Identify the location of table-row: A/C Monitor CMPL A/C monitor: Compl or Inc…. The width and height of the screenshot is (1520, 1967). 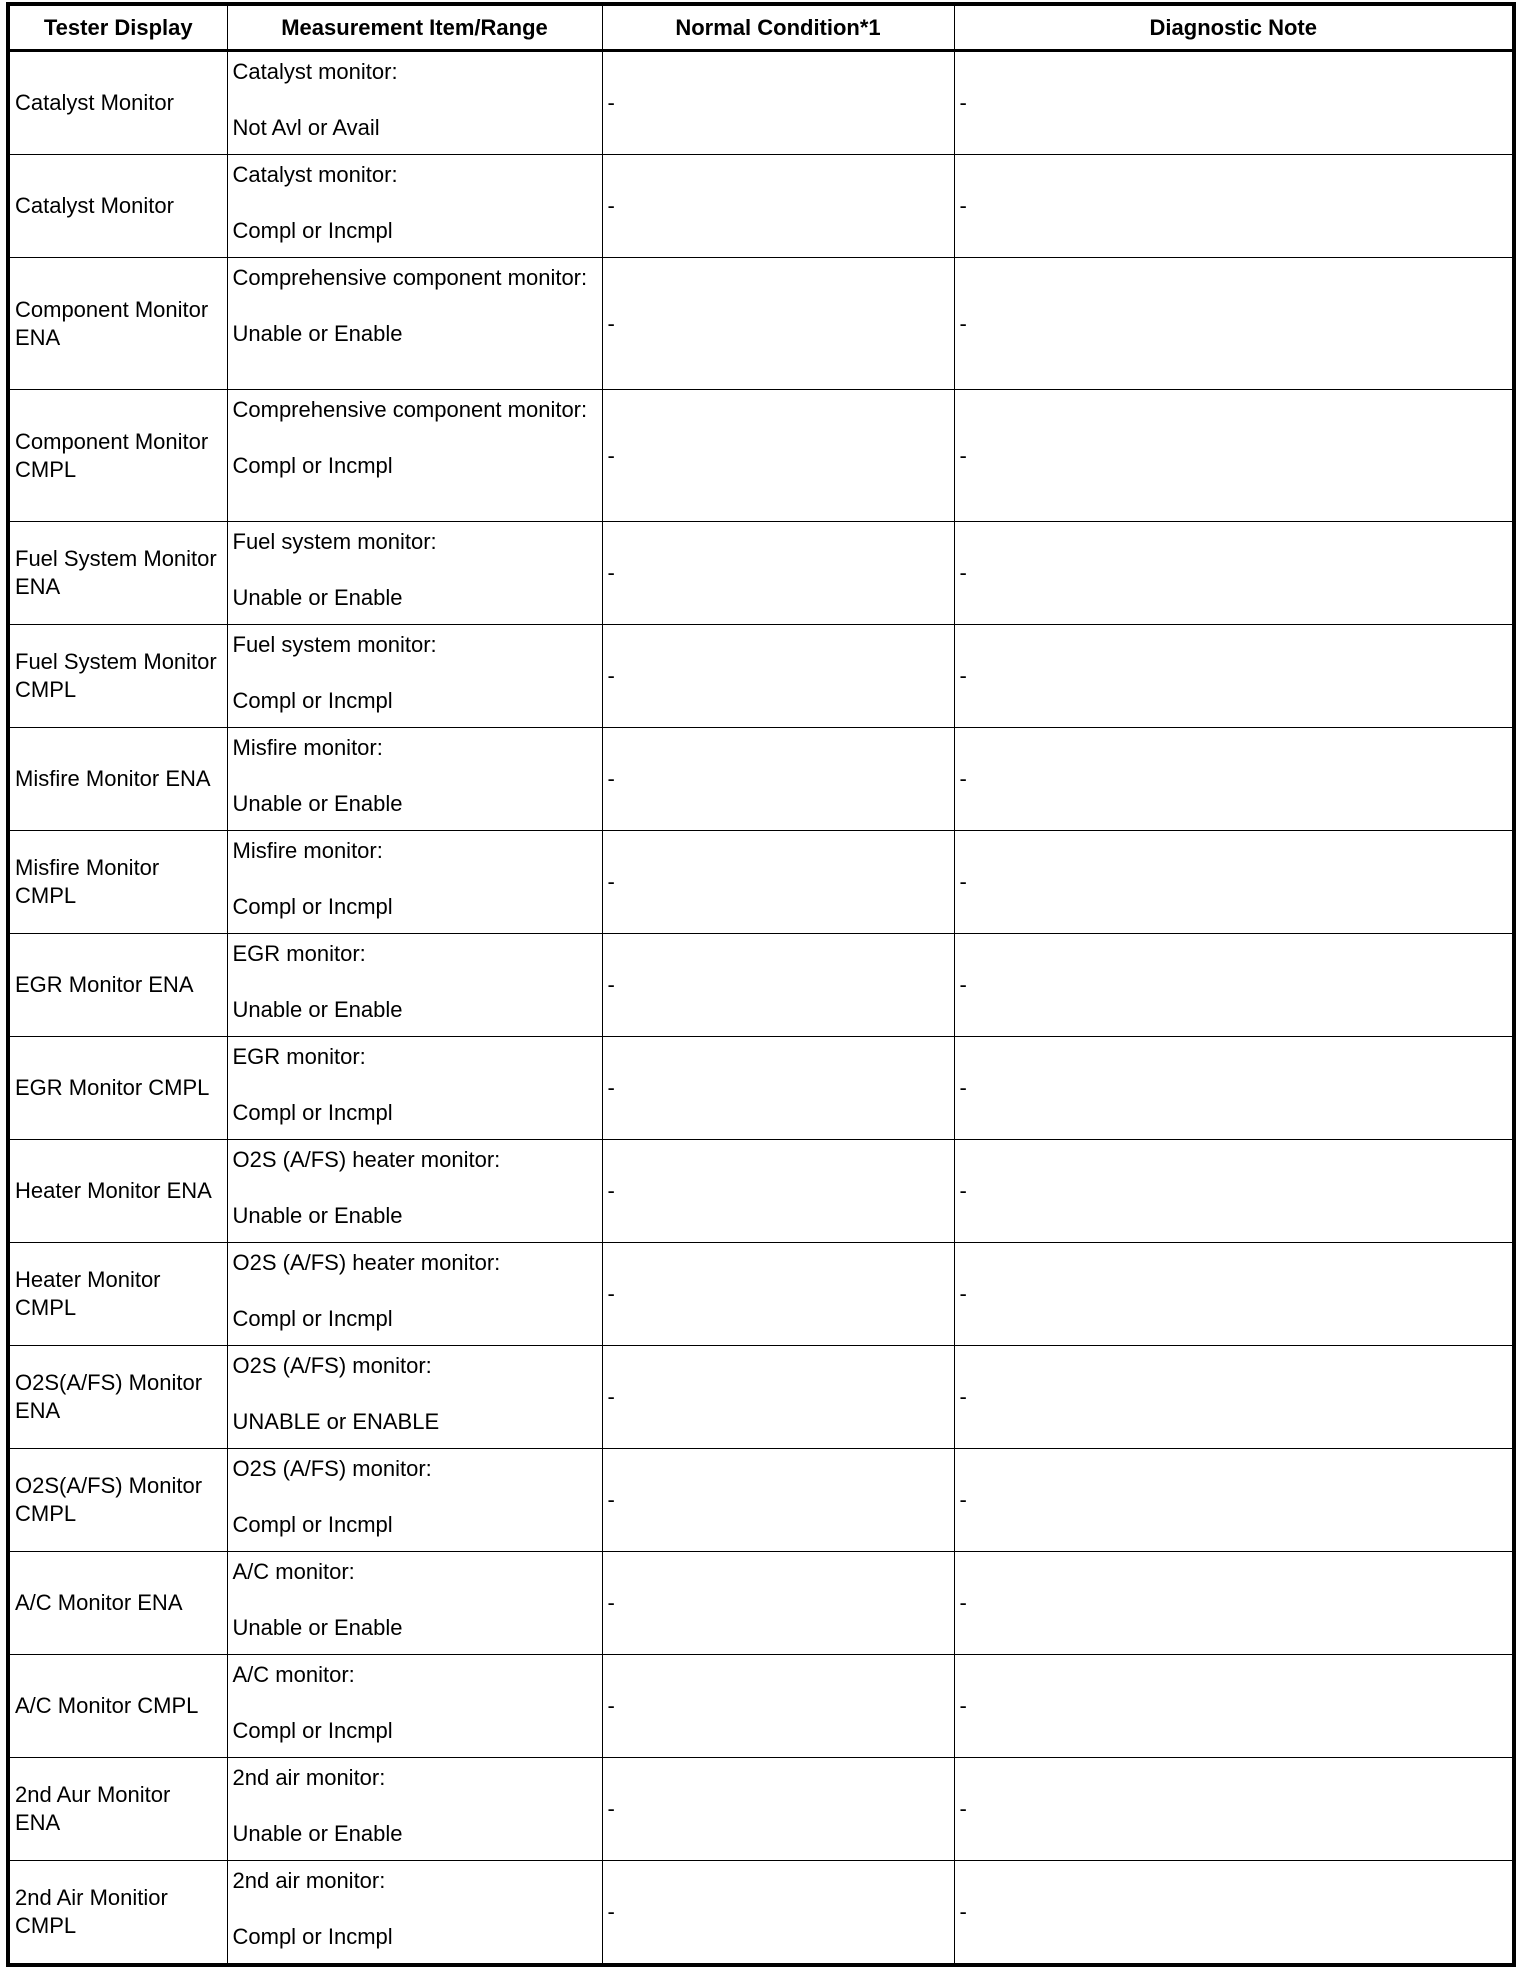
(761, 1706).